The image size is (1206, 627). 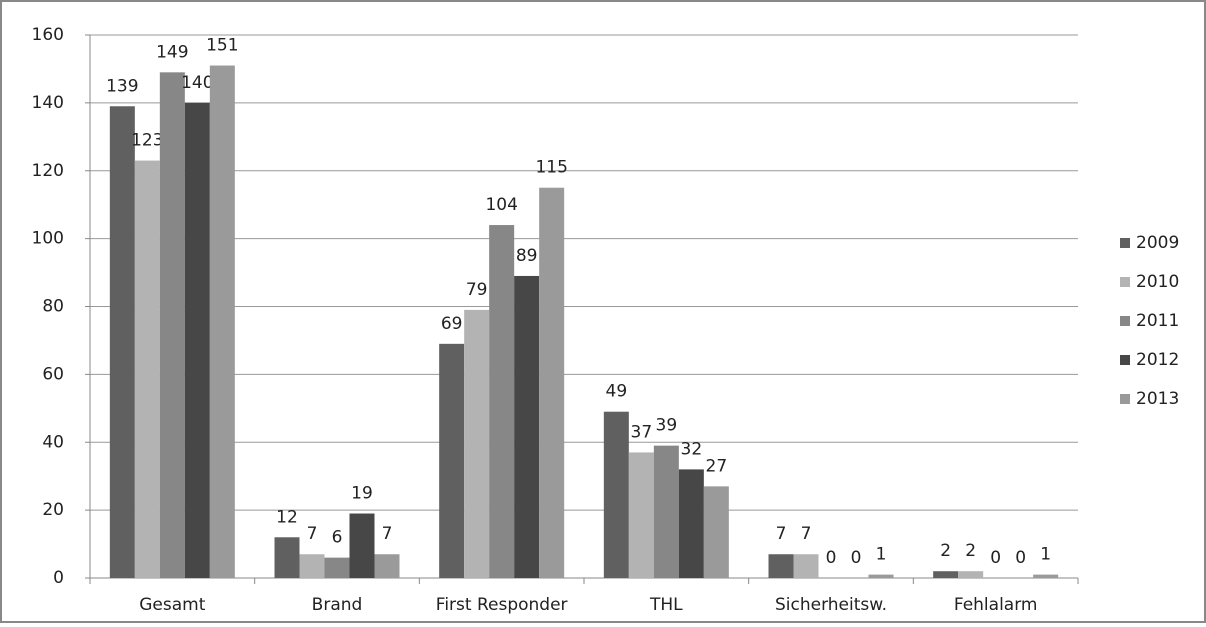 What do you see at coordinates (527, 256) in the screenshot?
I see `data-label: 89` at bounding box center [527, 256].